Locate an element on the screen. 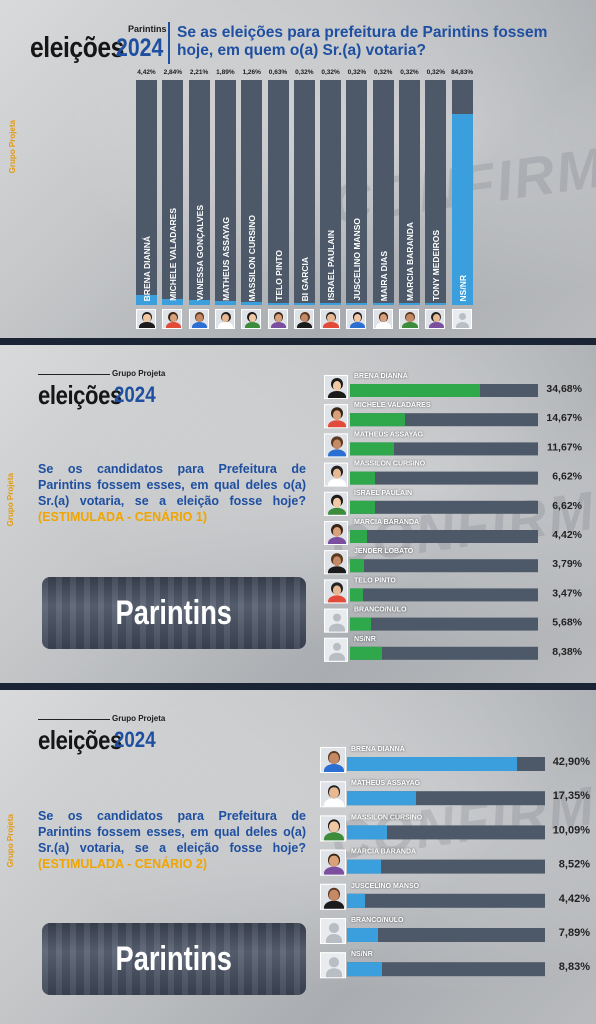  bar-row: BRENA DIANNÁ 42,90% is located at coordinates (298, 763).